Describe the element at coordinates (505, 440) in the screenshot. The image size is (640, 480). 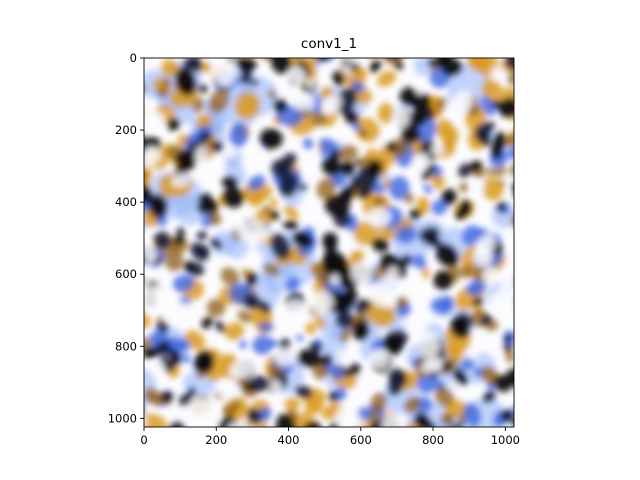
I see `x-tick-label: 1000` at that location.